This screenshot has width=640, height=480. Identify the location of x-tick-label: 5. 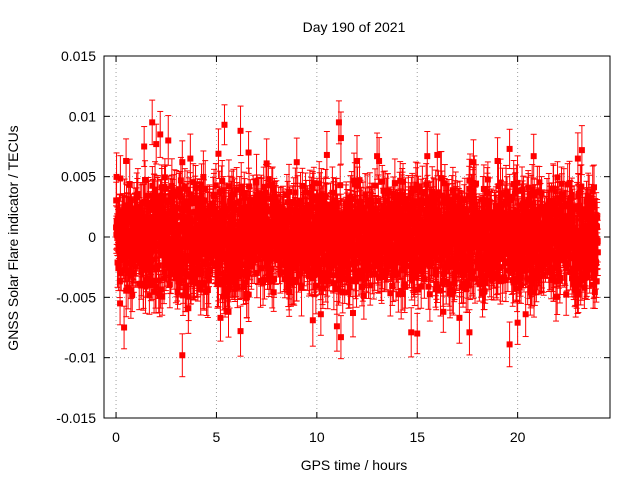
(217, 437).